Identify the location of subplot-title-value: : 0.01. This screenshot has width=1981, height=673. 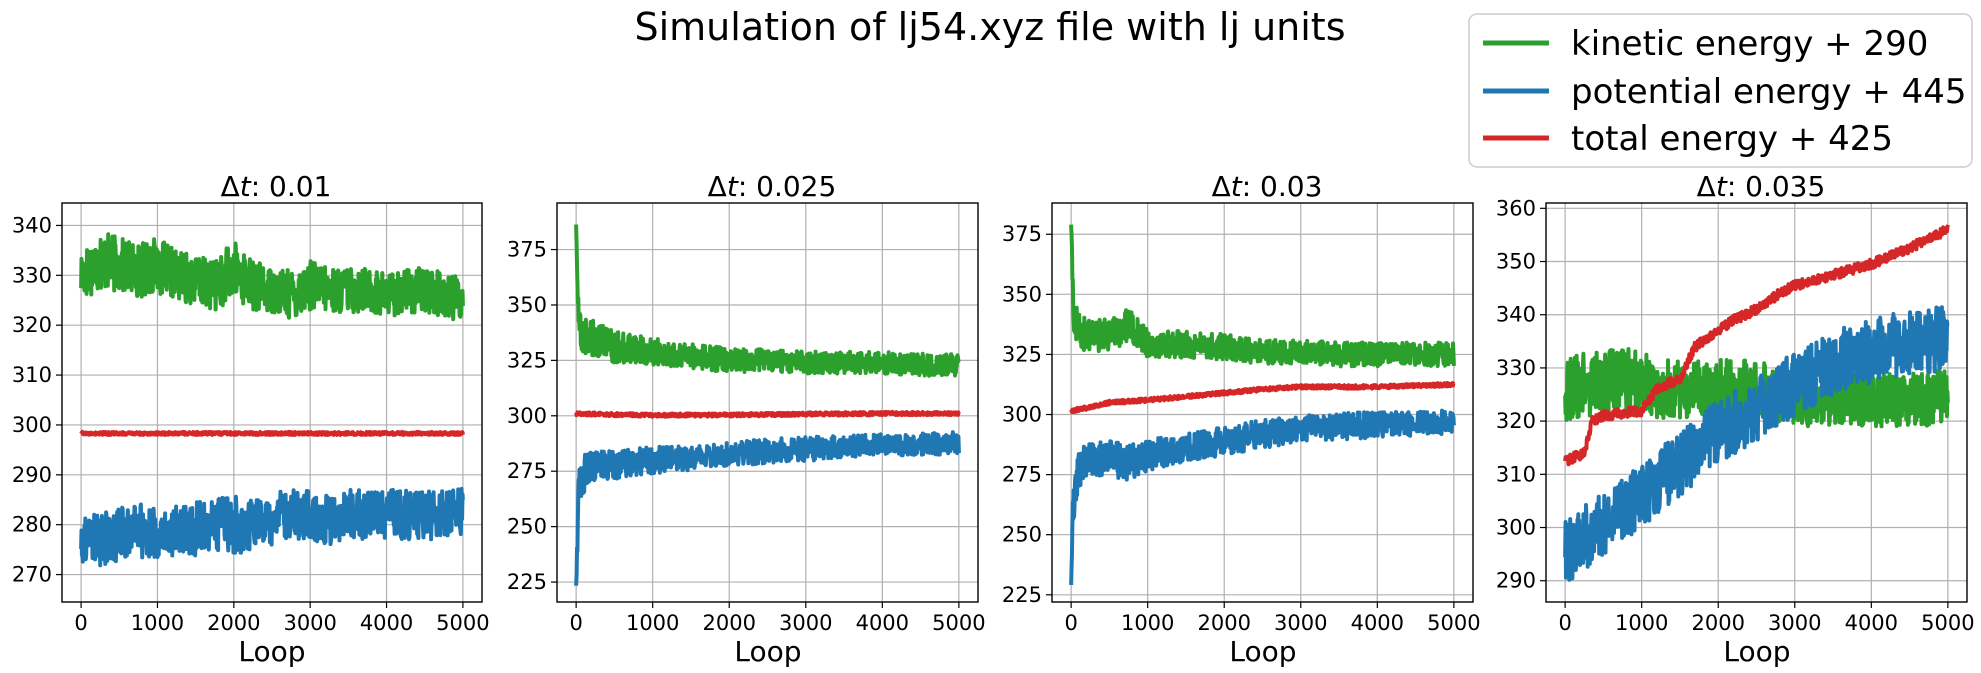
(291, 186).